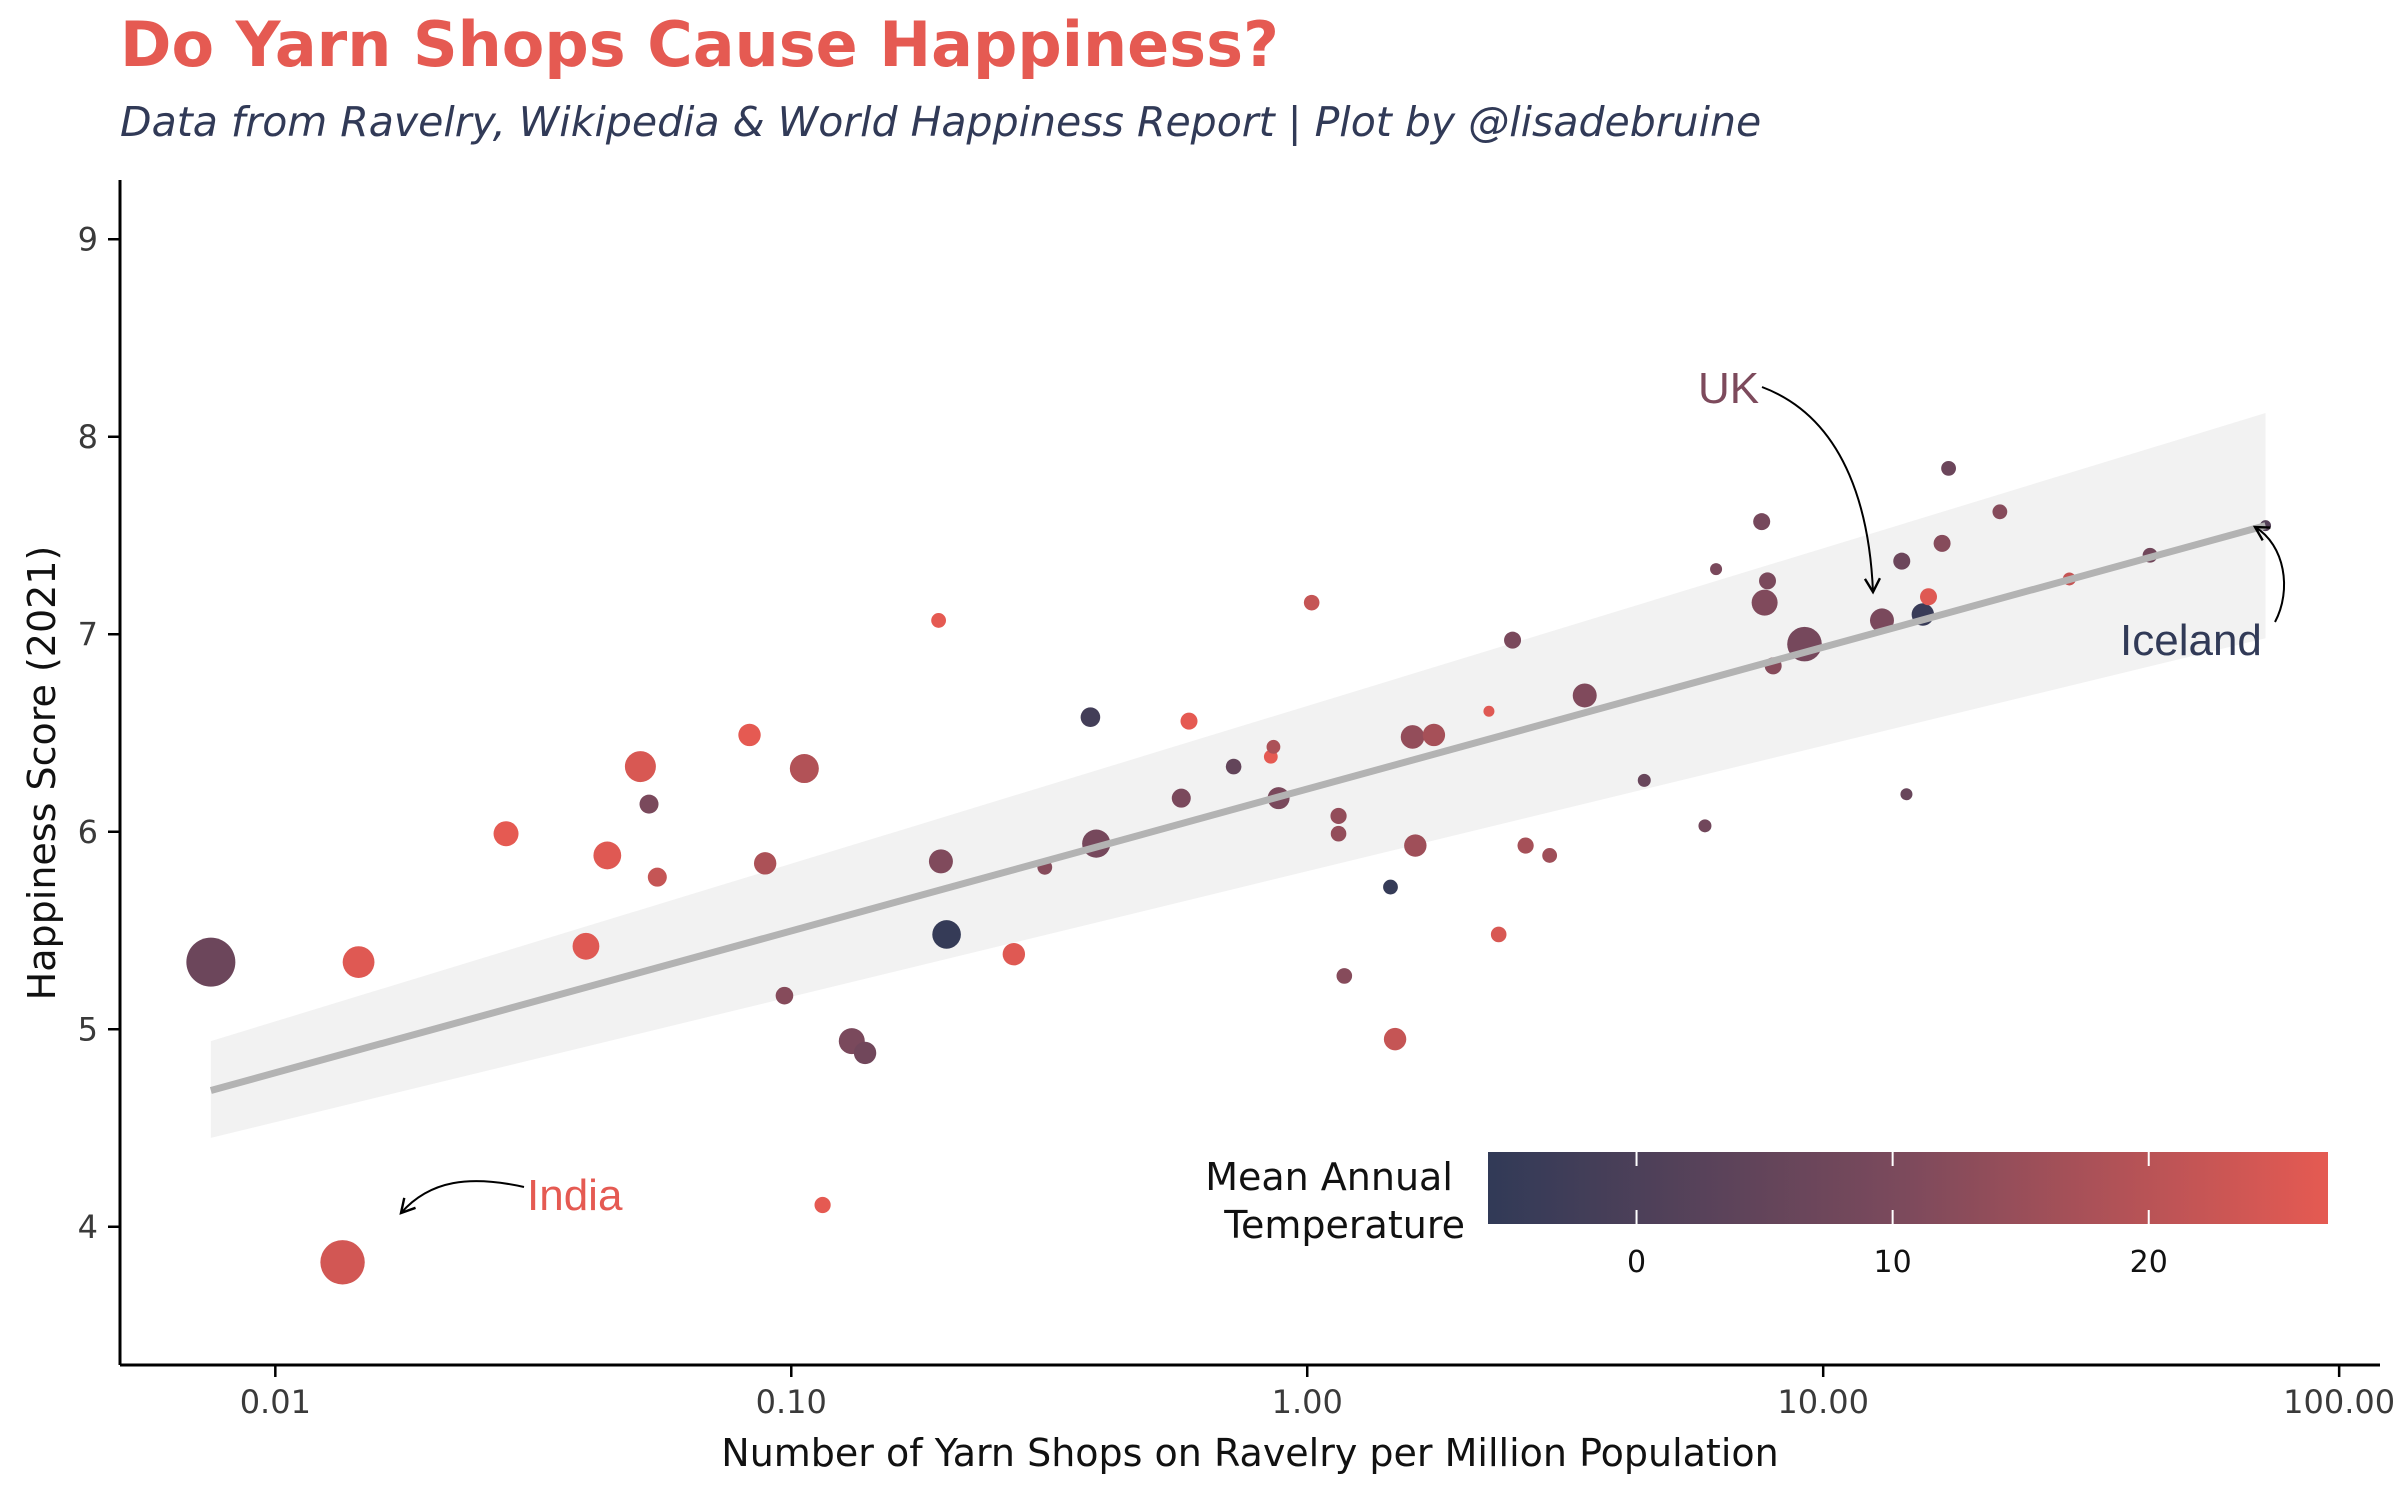 The height and width of the screenshot is (1500, 2400). What do you see at coordinates (791, 1402) in the screenshot?
I see `x-tick-label: 0.10` at bounding box center [791, 1402].